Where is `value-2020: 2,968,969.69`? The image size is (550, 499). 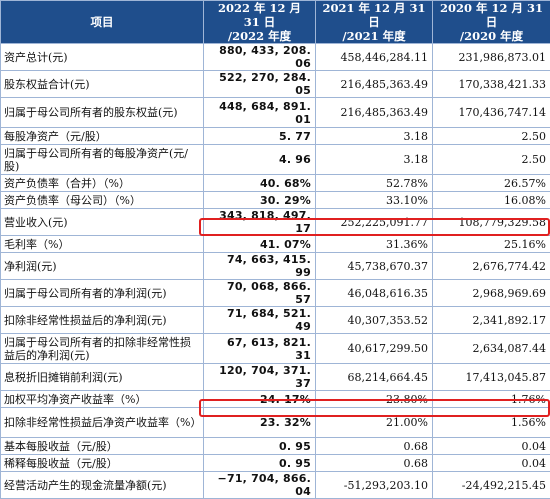
value-2020: 2,968,969.69 is located at coordinates (491, 293).